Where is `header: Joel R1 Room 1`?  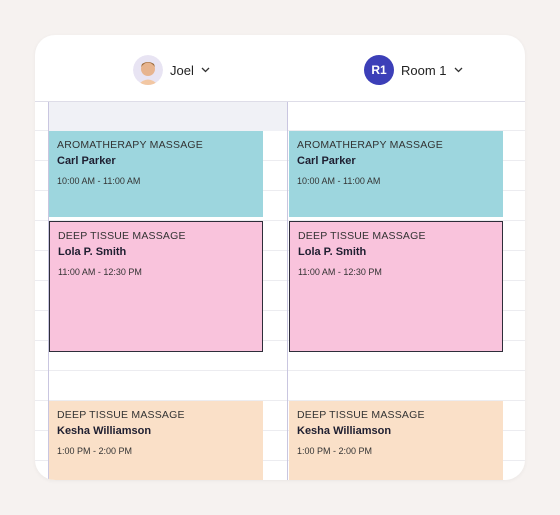
header: Joel R1 Room 1 is located at coordinates (280, 68).